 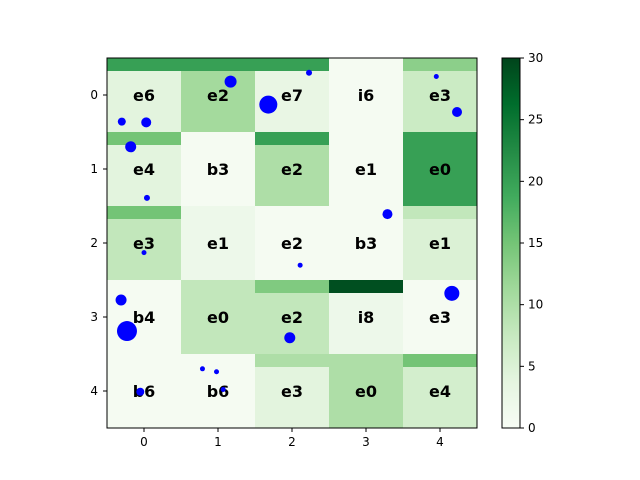 I want to click on cell-label: i6, so click(x=366, y=95).